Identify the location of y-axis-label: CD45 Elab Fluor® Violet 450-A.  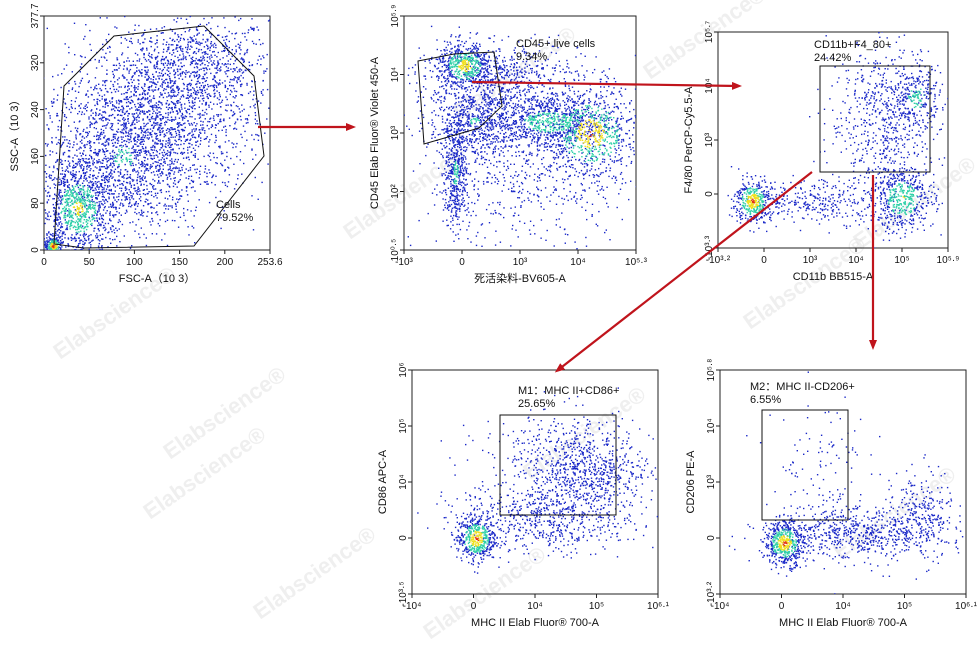
(375, 132).